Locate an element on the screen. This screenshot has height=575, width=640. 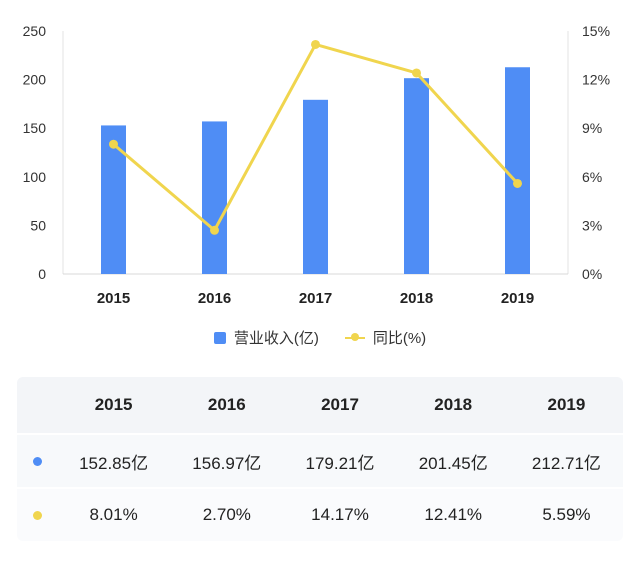
bar-2018 is located at coordinates (416, 176).